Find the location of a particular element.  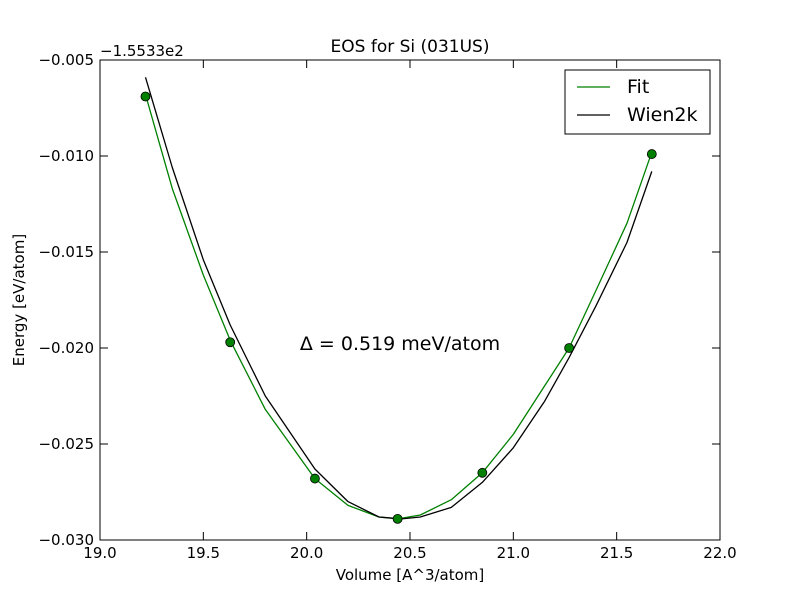

x-tick-label: 20.5 is located at coordinates (409, 553).